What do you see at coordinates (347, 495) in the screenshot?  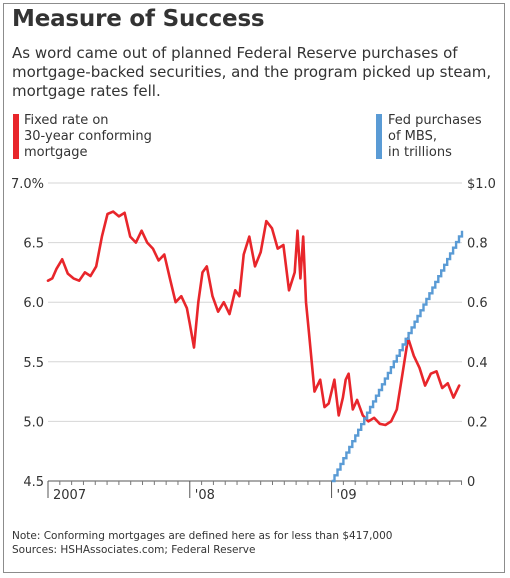 I see `x-tick-label-2: '09` at bounding box center [347, 495].